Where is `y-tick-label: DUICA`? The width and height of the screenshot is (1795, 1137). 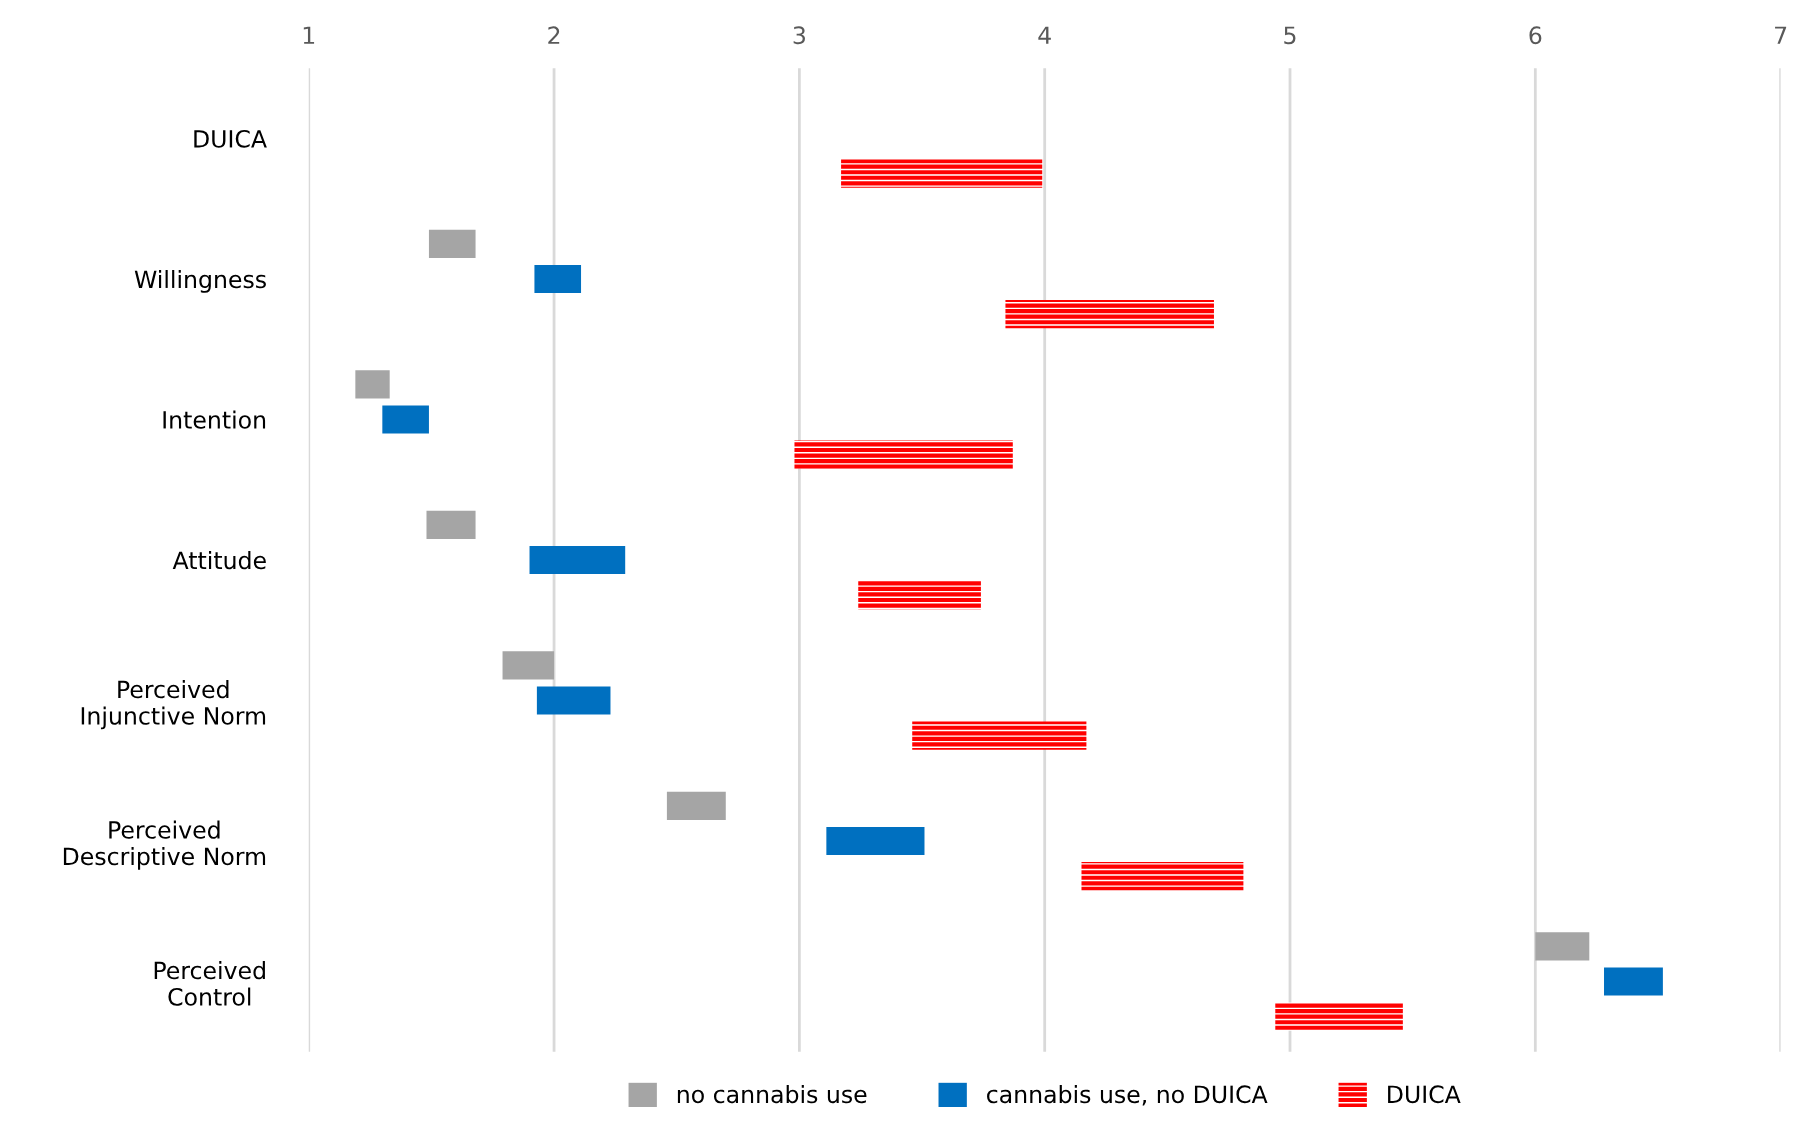 y-tick-label: DUICA is located at coordinates (230, 138).